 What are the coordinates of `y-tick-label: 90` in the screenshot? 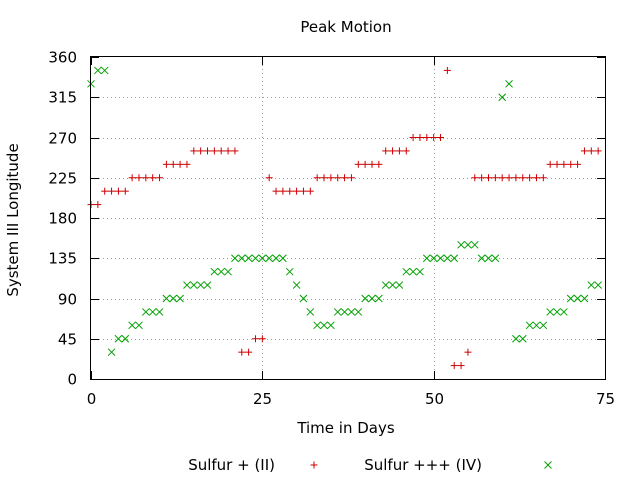 It's located at (67, 300).